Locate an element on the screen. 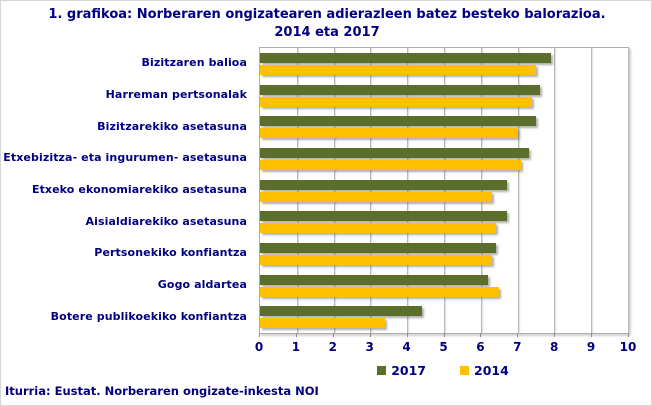 The height and width of the screenshot is (406, 652). tick-label: 3 is located at coordinates (369, 347).